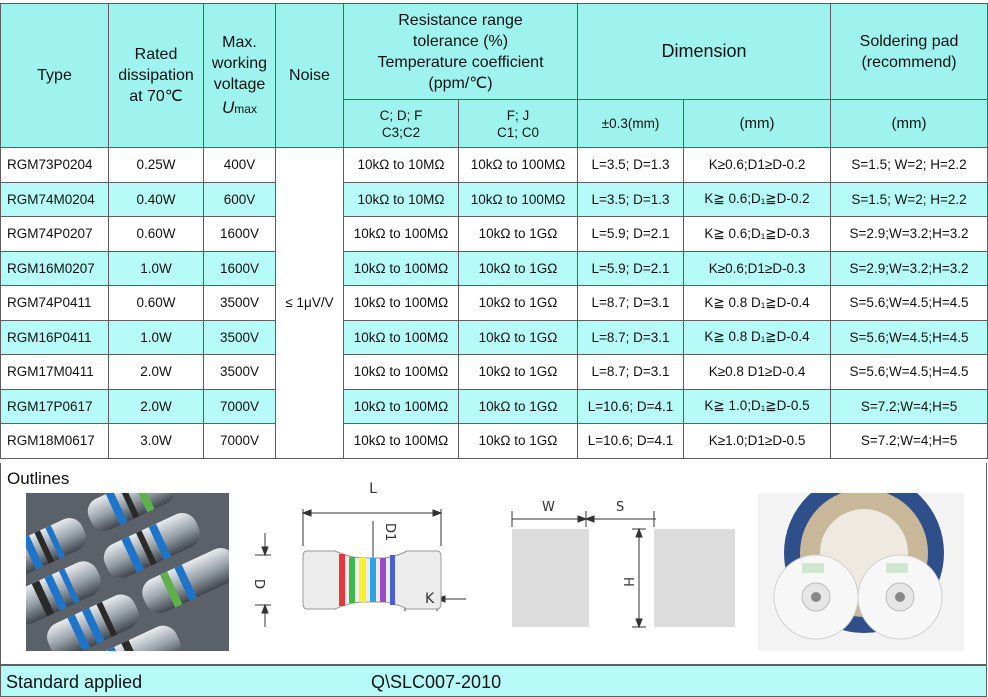  Describe the element at coordinates (54, 165) in the screenshot. I see `type-cell: RGM73P0204` at that location.